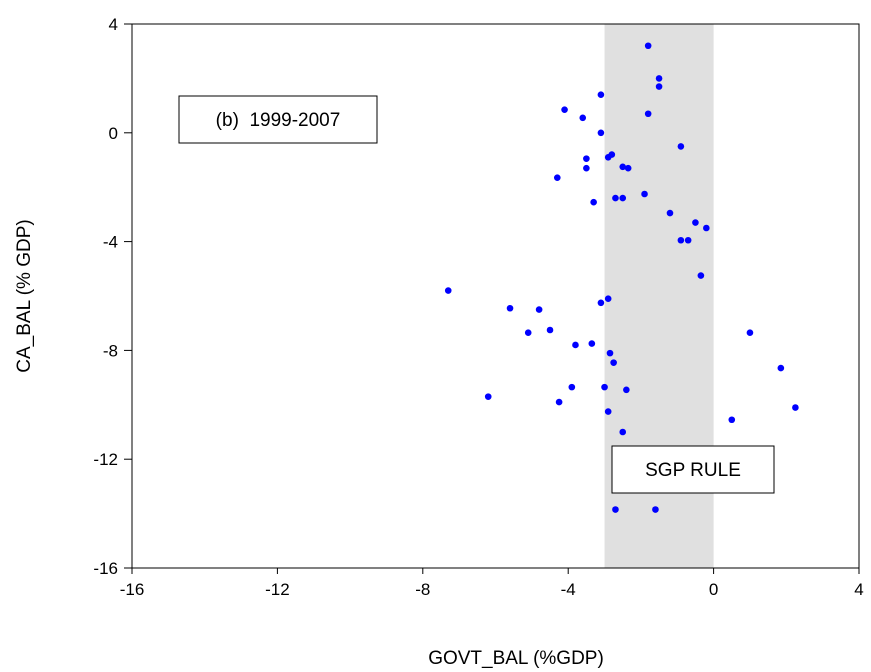  I want to click on period-annotation: (b) 1999-2007, so click(278, 119).